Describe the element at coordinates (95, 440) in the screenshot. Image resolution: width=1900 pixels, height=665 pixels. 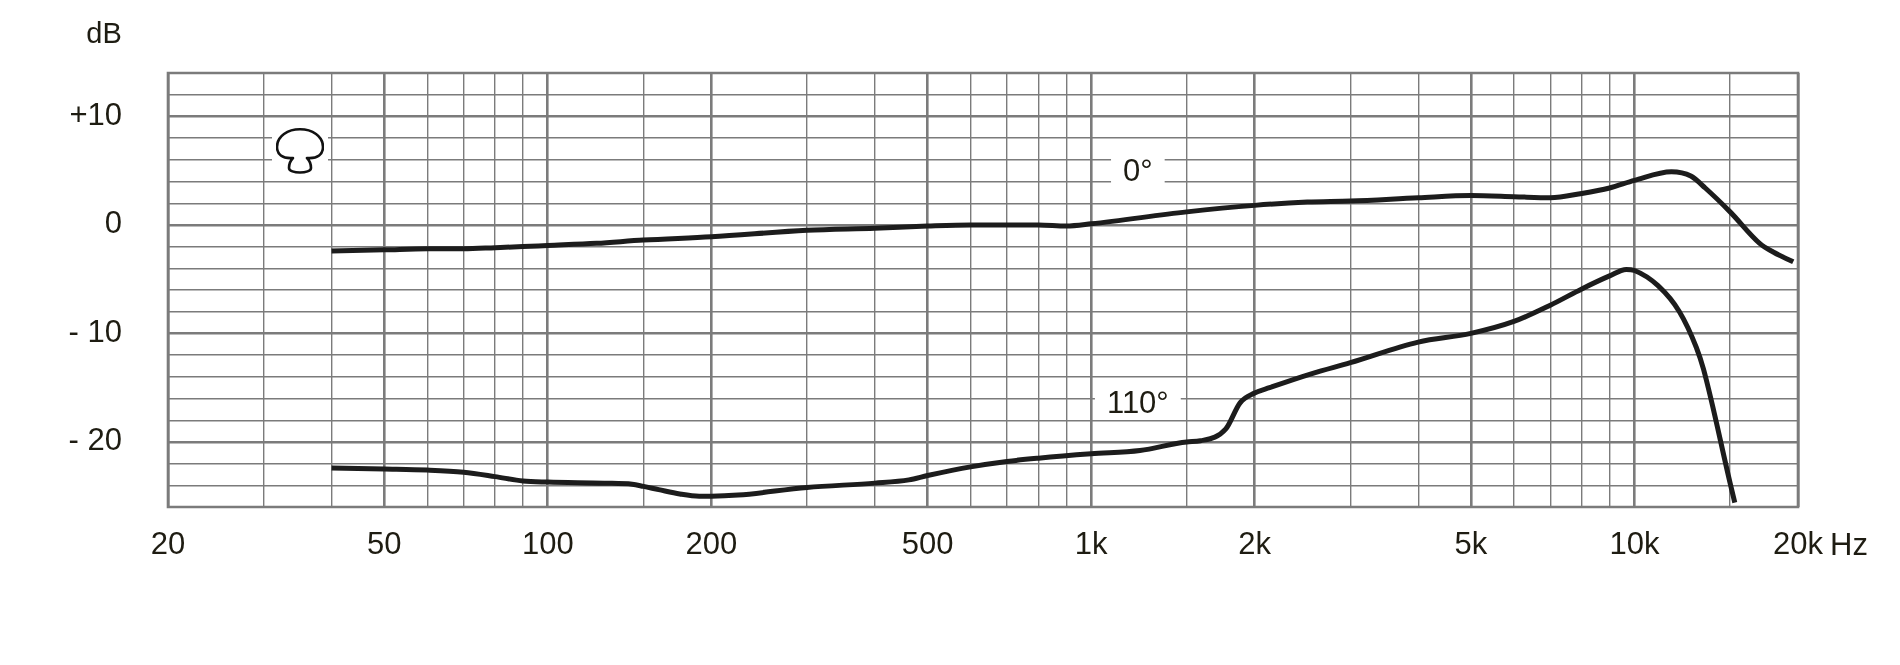
I see `y-tick-label: - 20` at that location.